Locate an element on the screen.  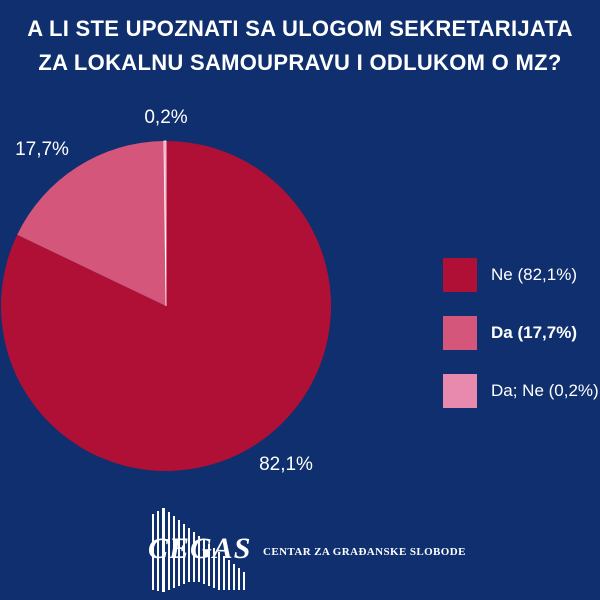
chart-title-line-2: ZA LOKALNU SAMOUPRAVU I ODLUKOM O MZ? is located at coordinates (300, 62).